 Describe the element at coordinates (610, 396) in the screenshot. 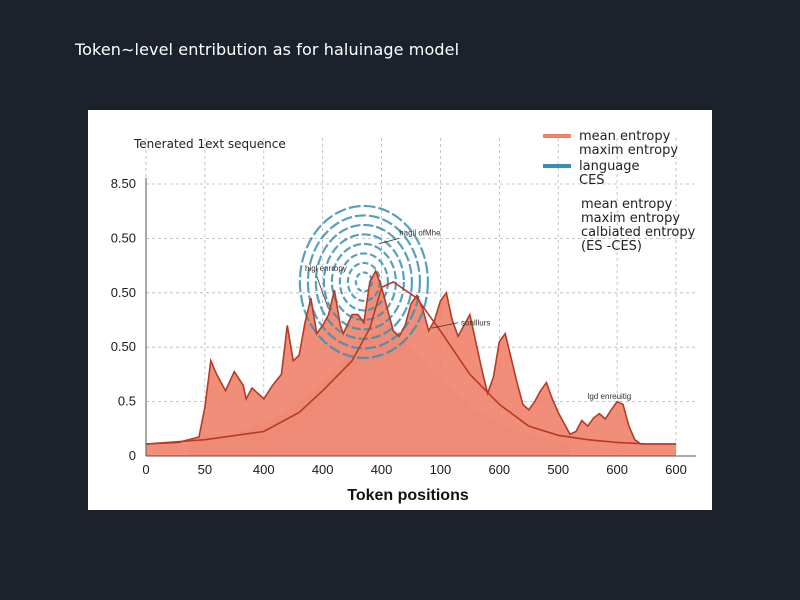

I see `annotation-label: lgd enreuitig` at that location.